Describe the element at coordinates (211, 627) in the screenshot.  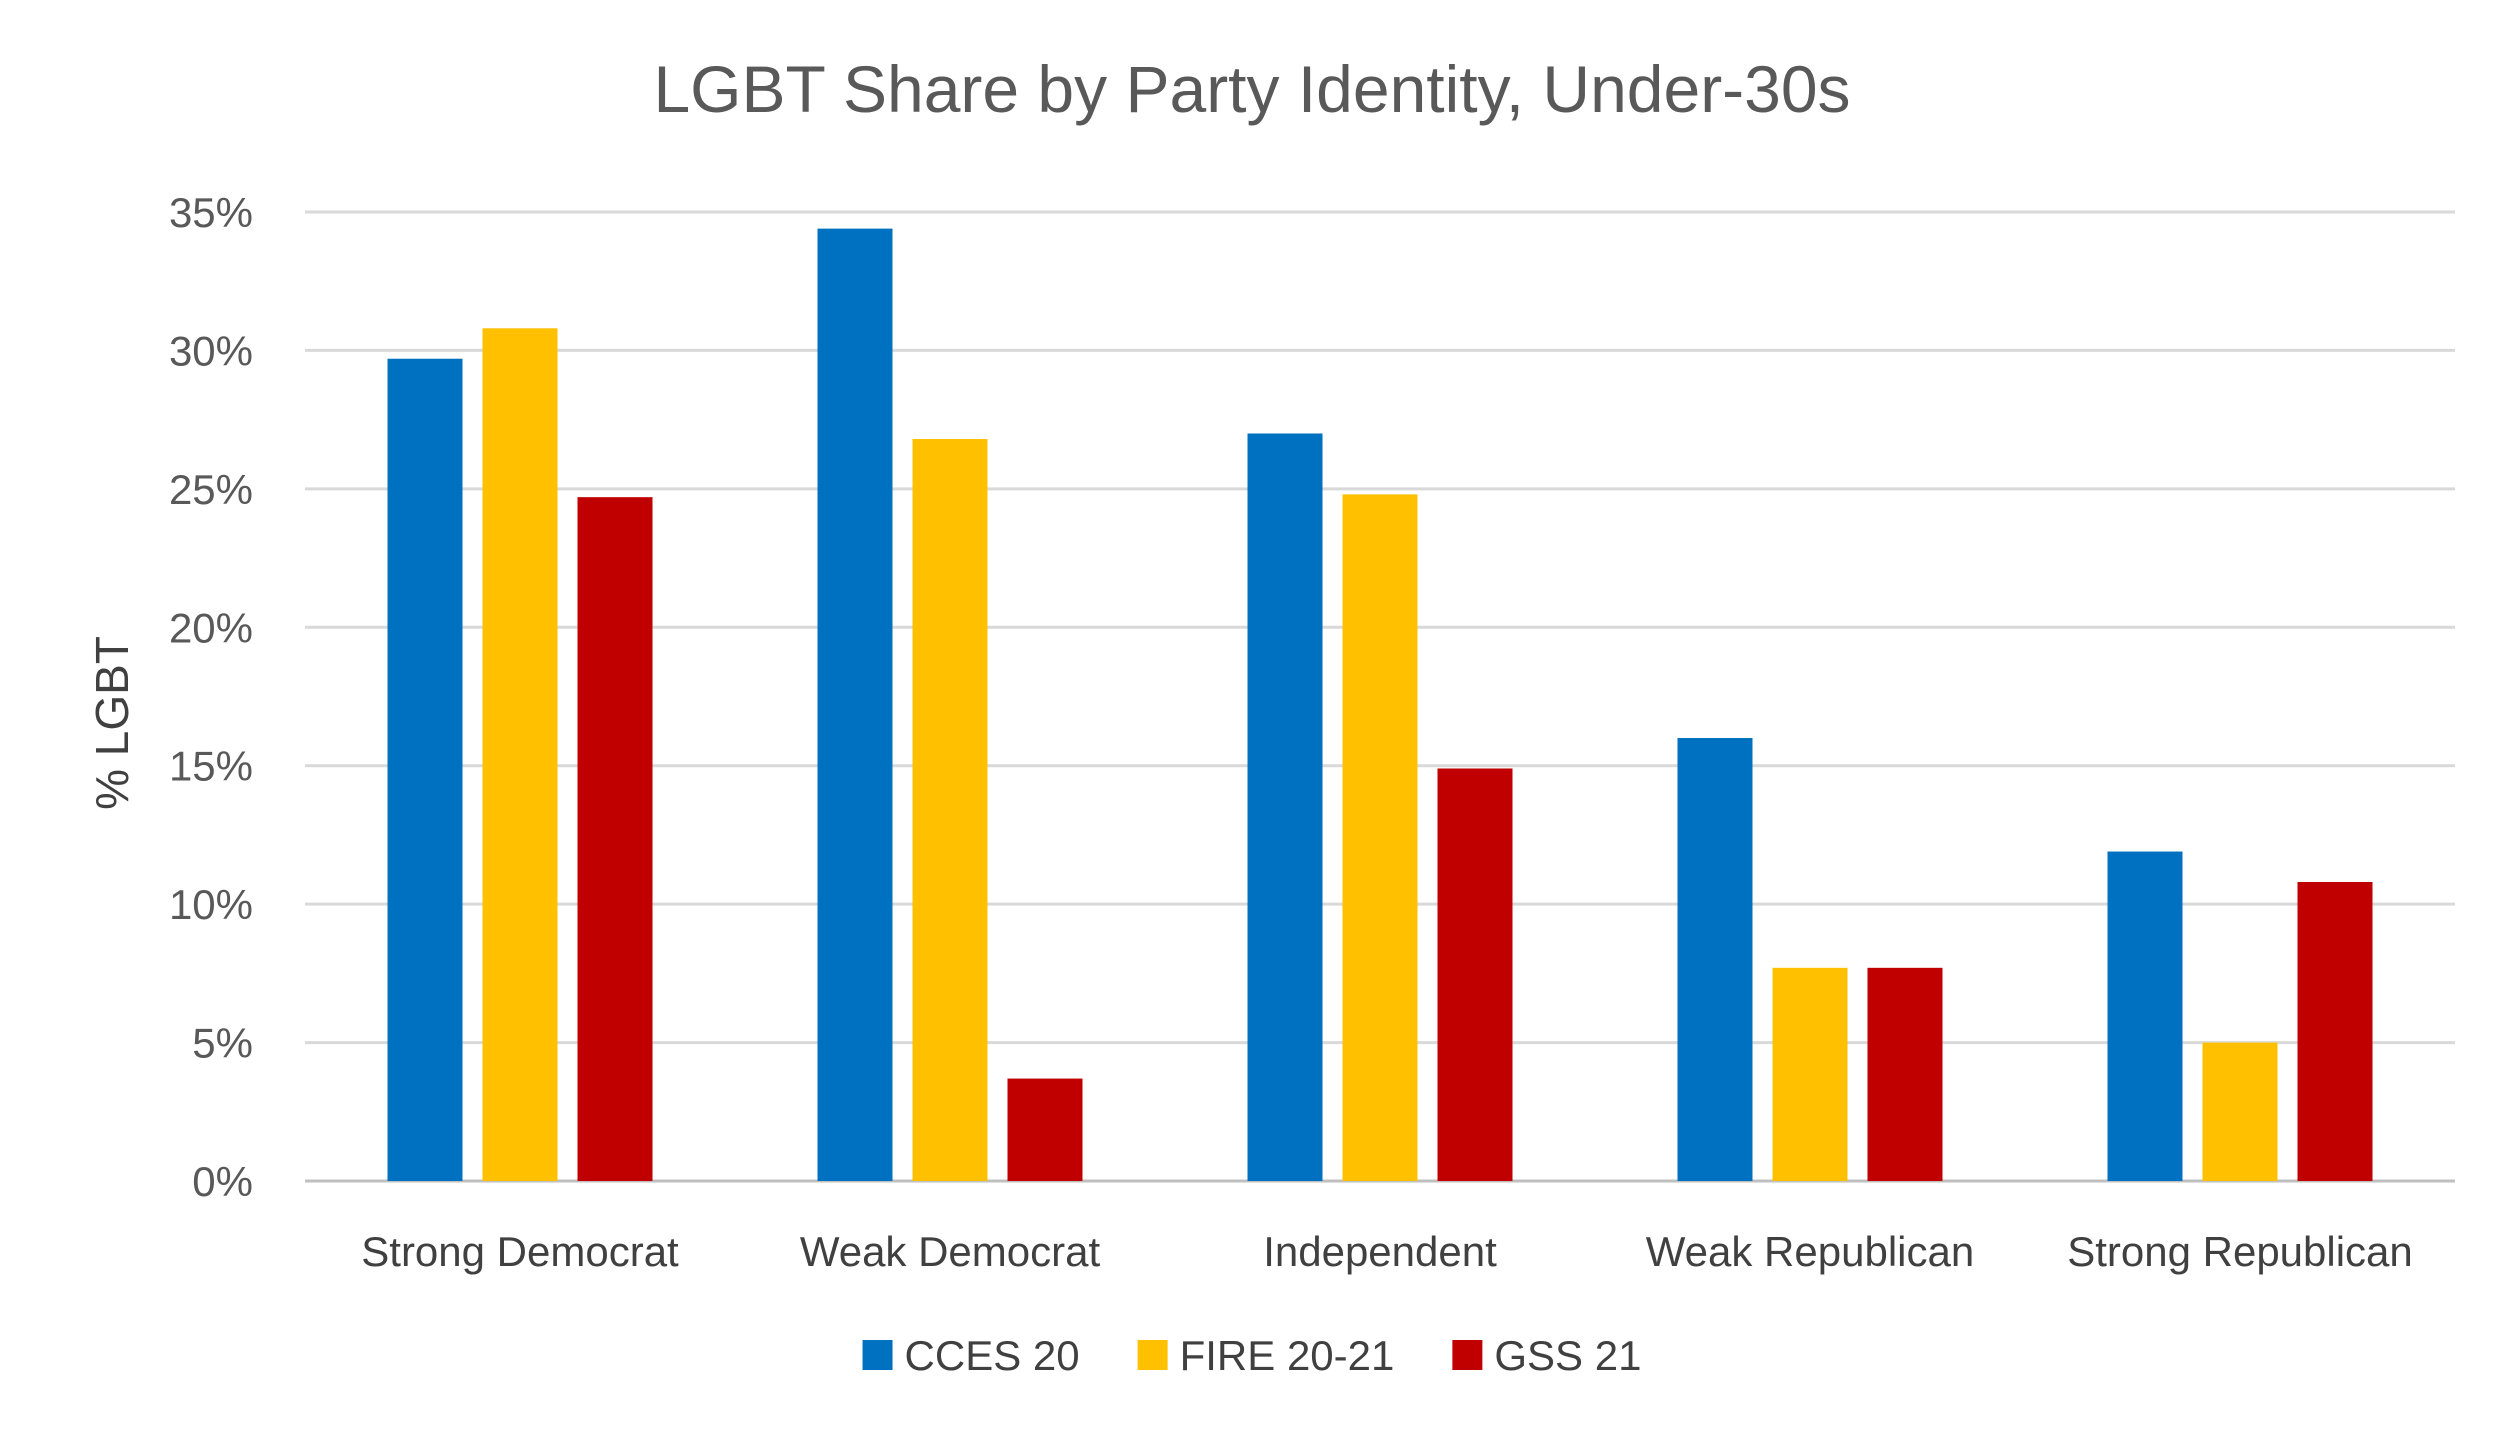
I see `y-tick-label: 20%` at that location.